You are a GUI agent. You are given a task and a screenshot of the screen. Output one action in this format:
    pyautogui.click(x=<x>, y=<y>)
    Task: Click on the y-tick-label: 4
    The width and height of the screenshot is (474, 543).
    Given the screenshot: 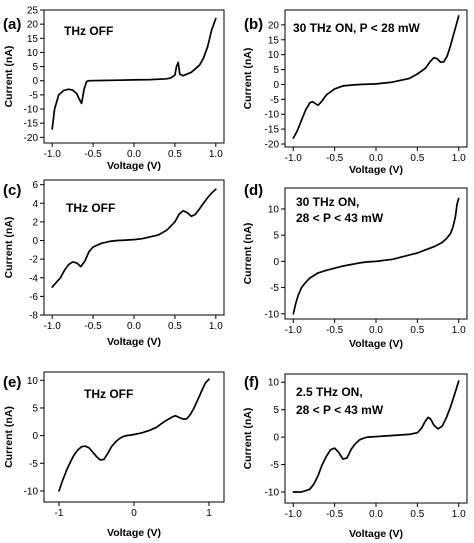 What is the action you would take?
    pyautogui.click(x=35, y=204)
    